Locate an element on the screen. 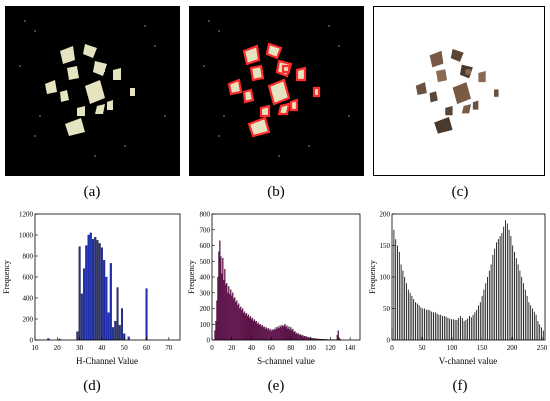 The image size is (550, 401). chart-d-yticks: 0 200 400 600 800 1000 1200 is located at coordinates (28, 278).